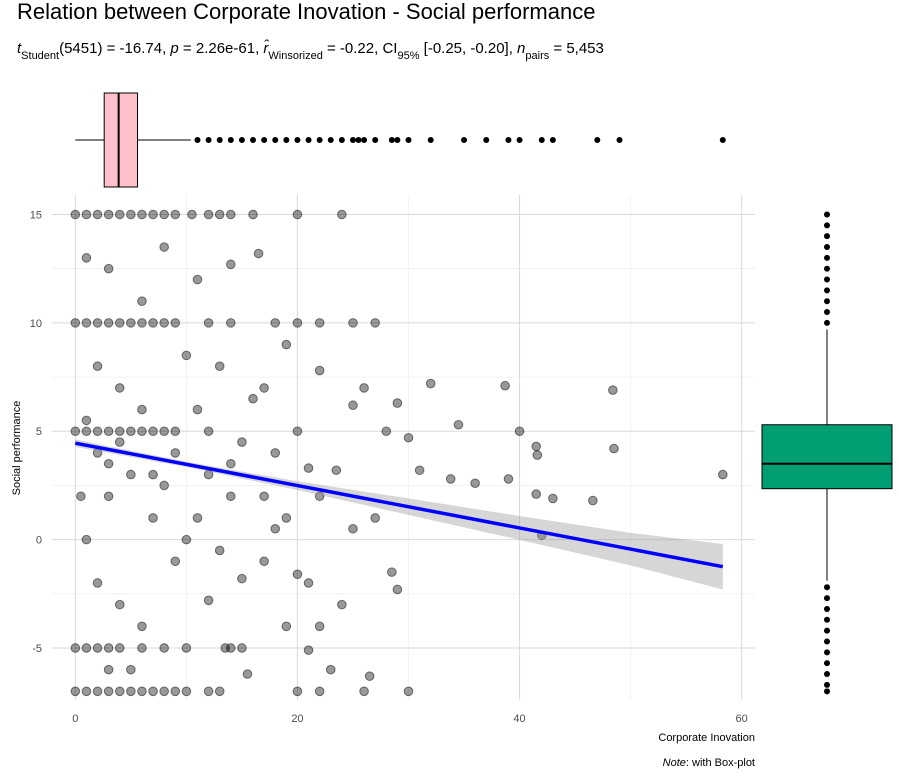 The image size is (899, 779). I want to click on y-tick-label: 0, so click(39, 541).